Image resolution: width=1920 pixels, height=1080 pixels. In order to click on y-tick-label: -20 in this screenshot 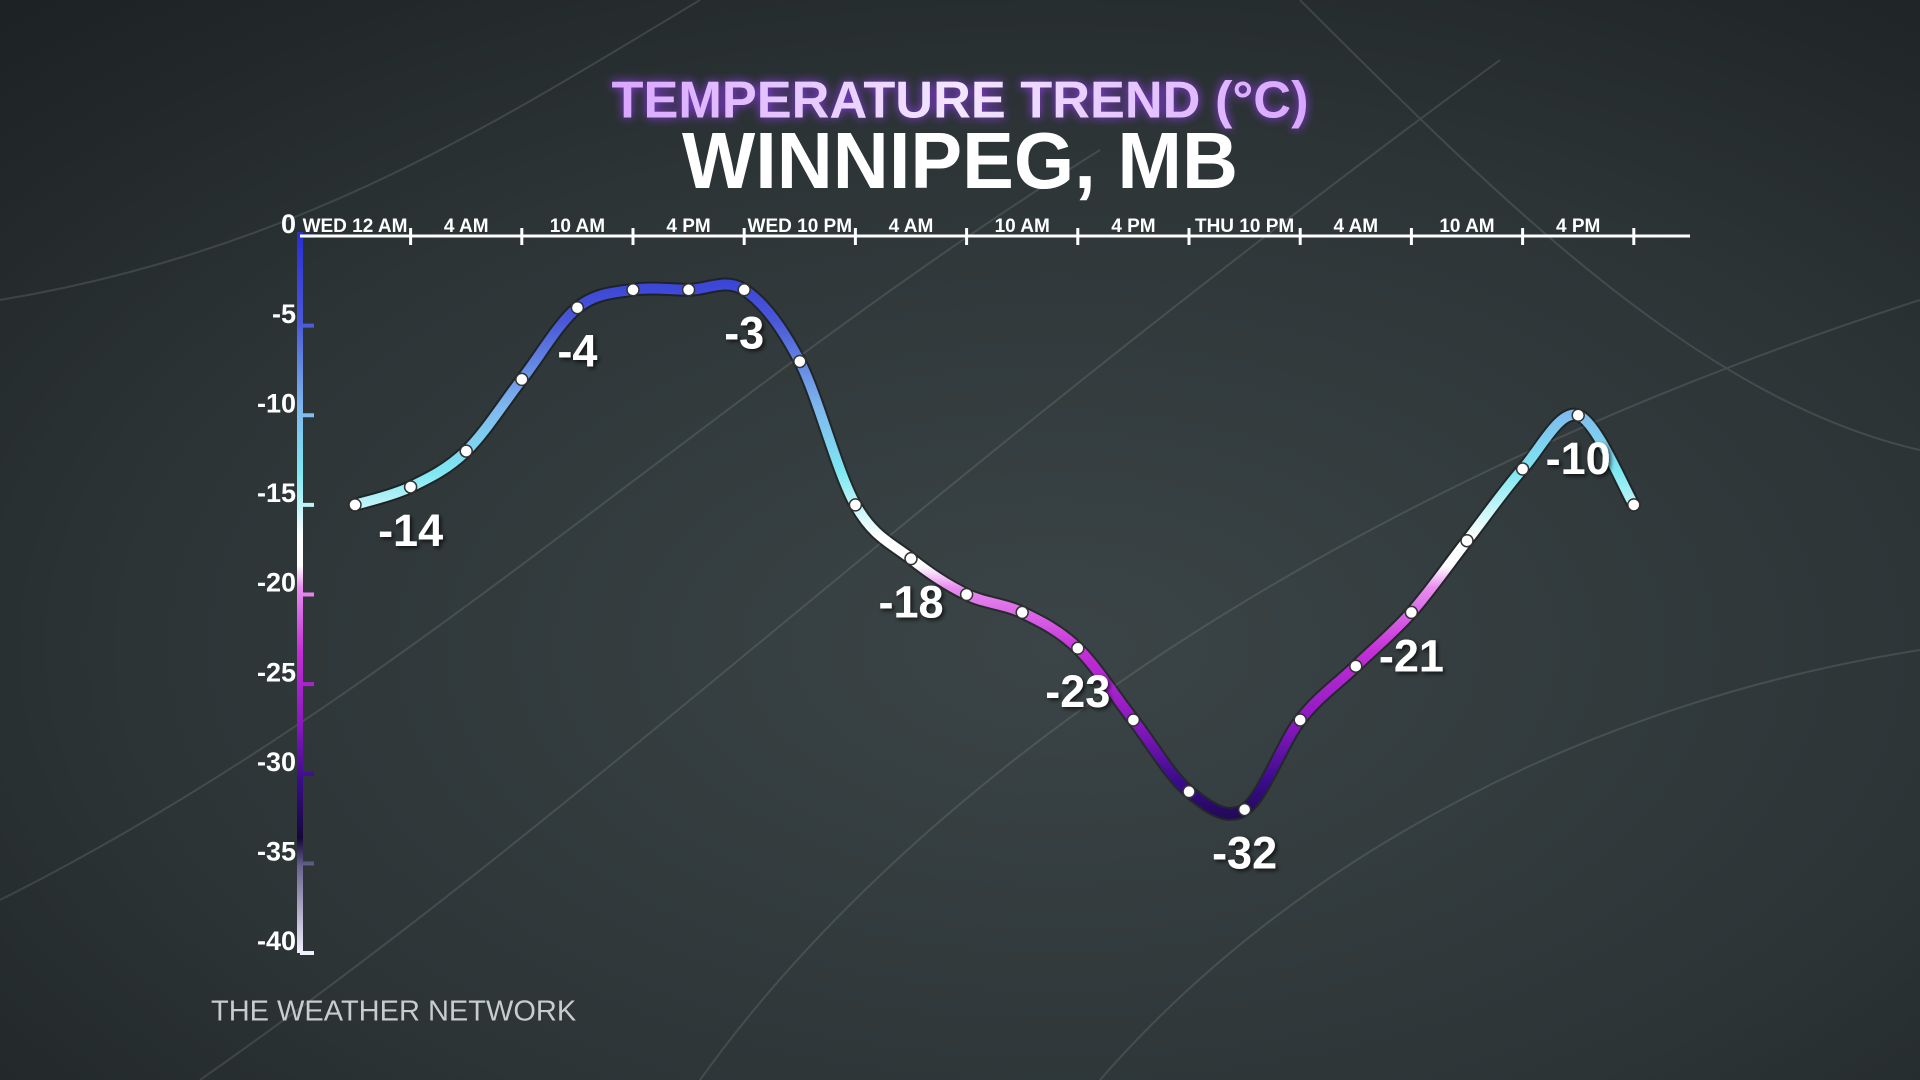, I will do `click(276, 583)`.